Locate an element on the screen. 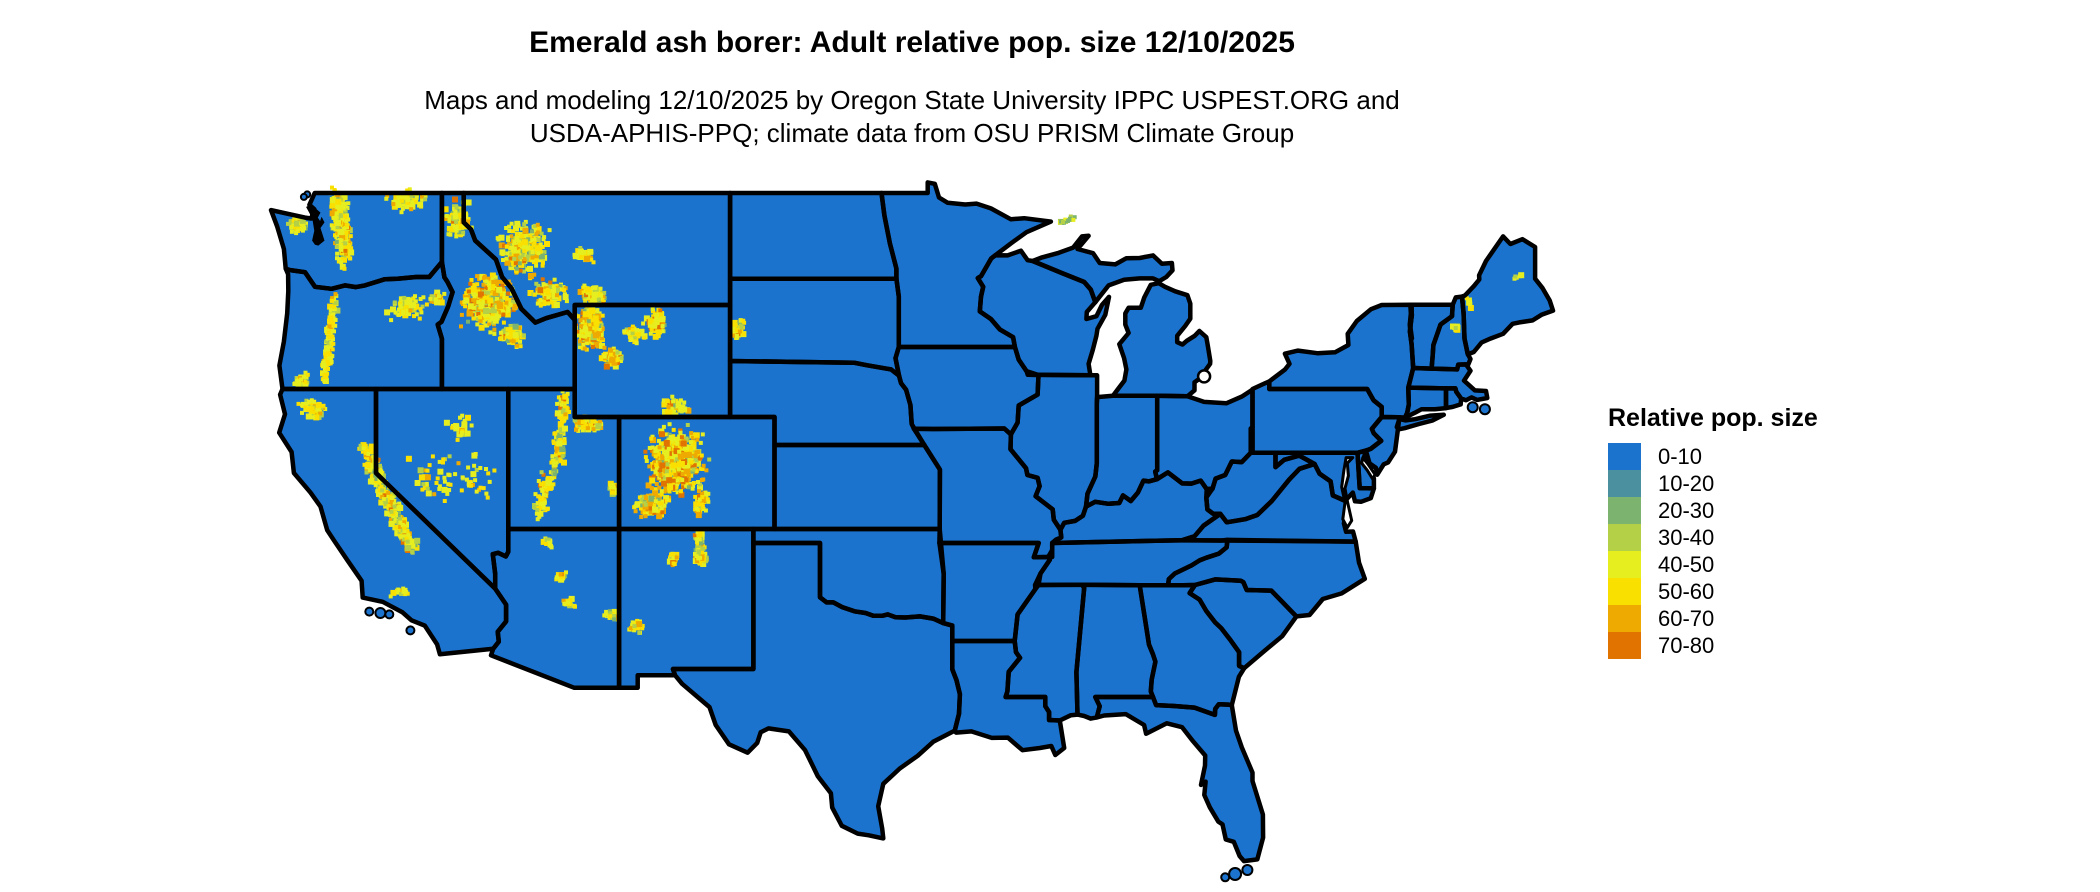 The width and height of the screenshot is (2100, 892). state-nm is located at coordinates (686, 608).